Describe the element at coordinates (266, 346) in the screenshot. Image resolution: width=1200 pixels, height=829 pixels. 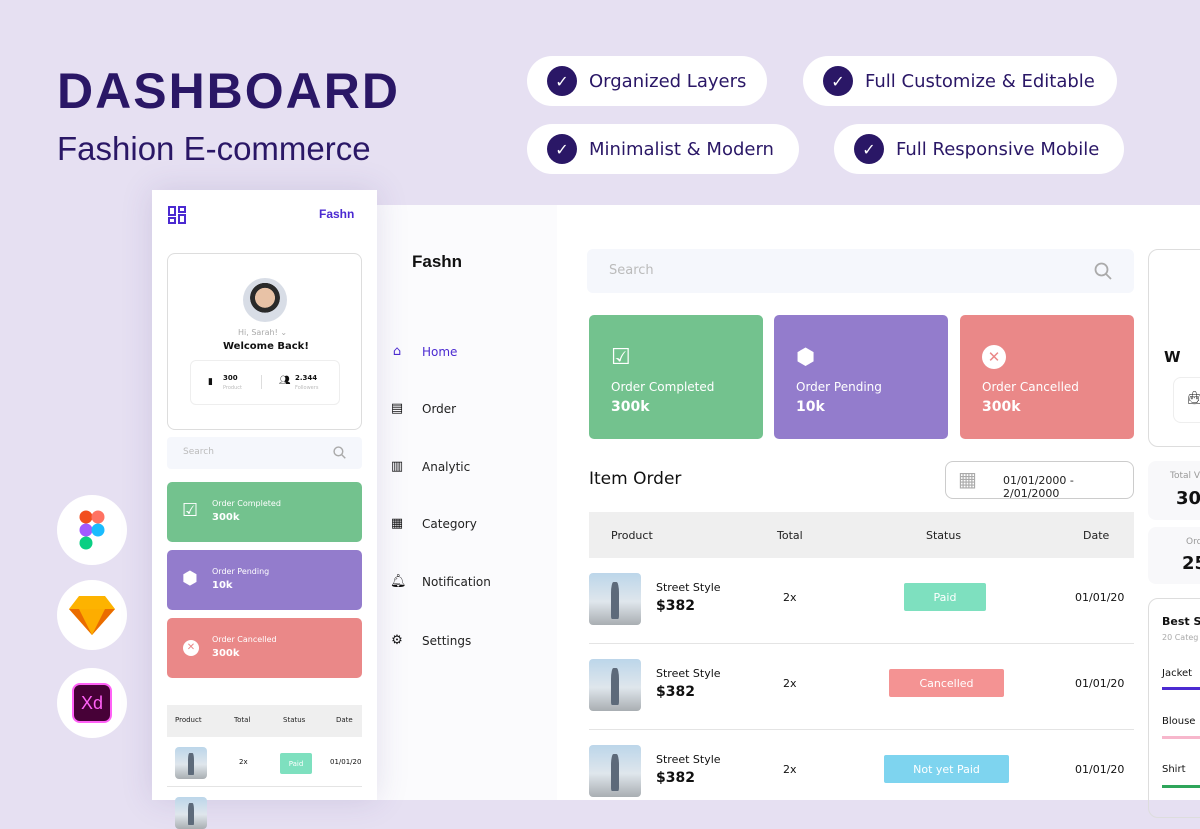
I see `welcome-text: Welcome Back!` at that location.